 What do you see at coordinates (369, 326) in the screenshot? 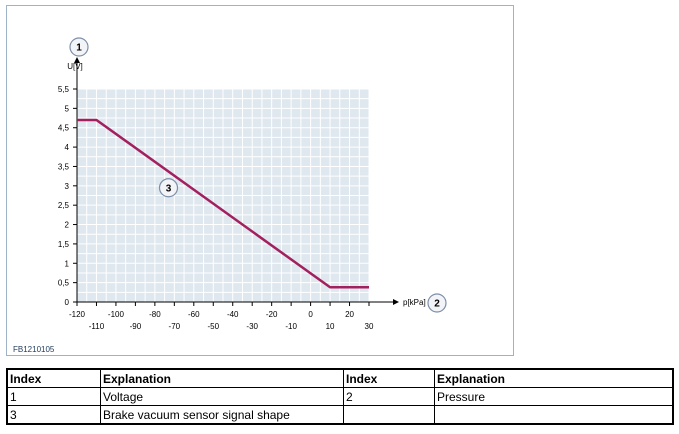
I see `x-tick-label: 30` at bounding box center [369, 326].